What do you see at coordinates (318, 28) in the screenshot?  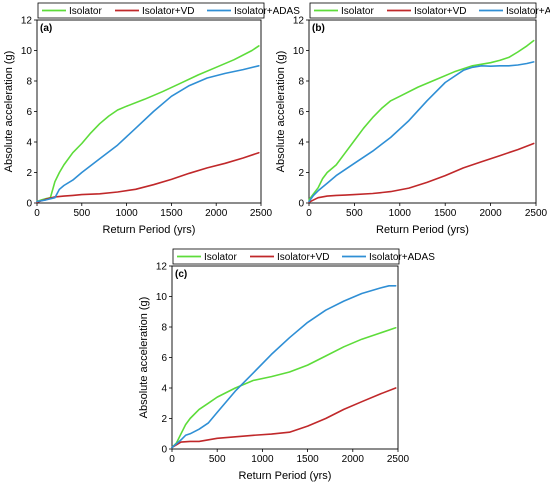 I see `panel-label: (b)` at bounding box center [318, 28].